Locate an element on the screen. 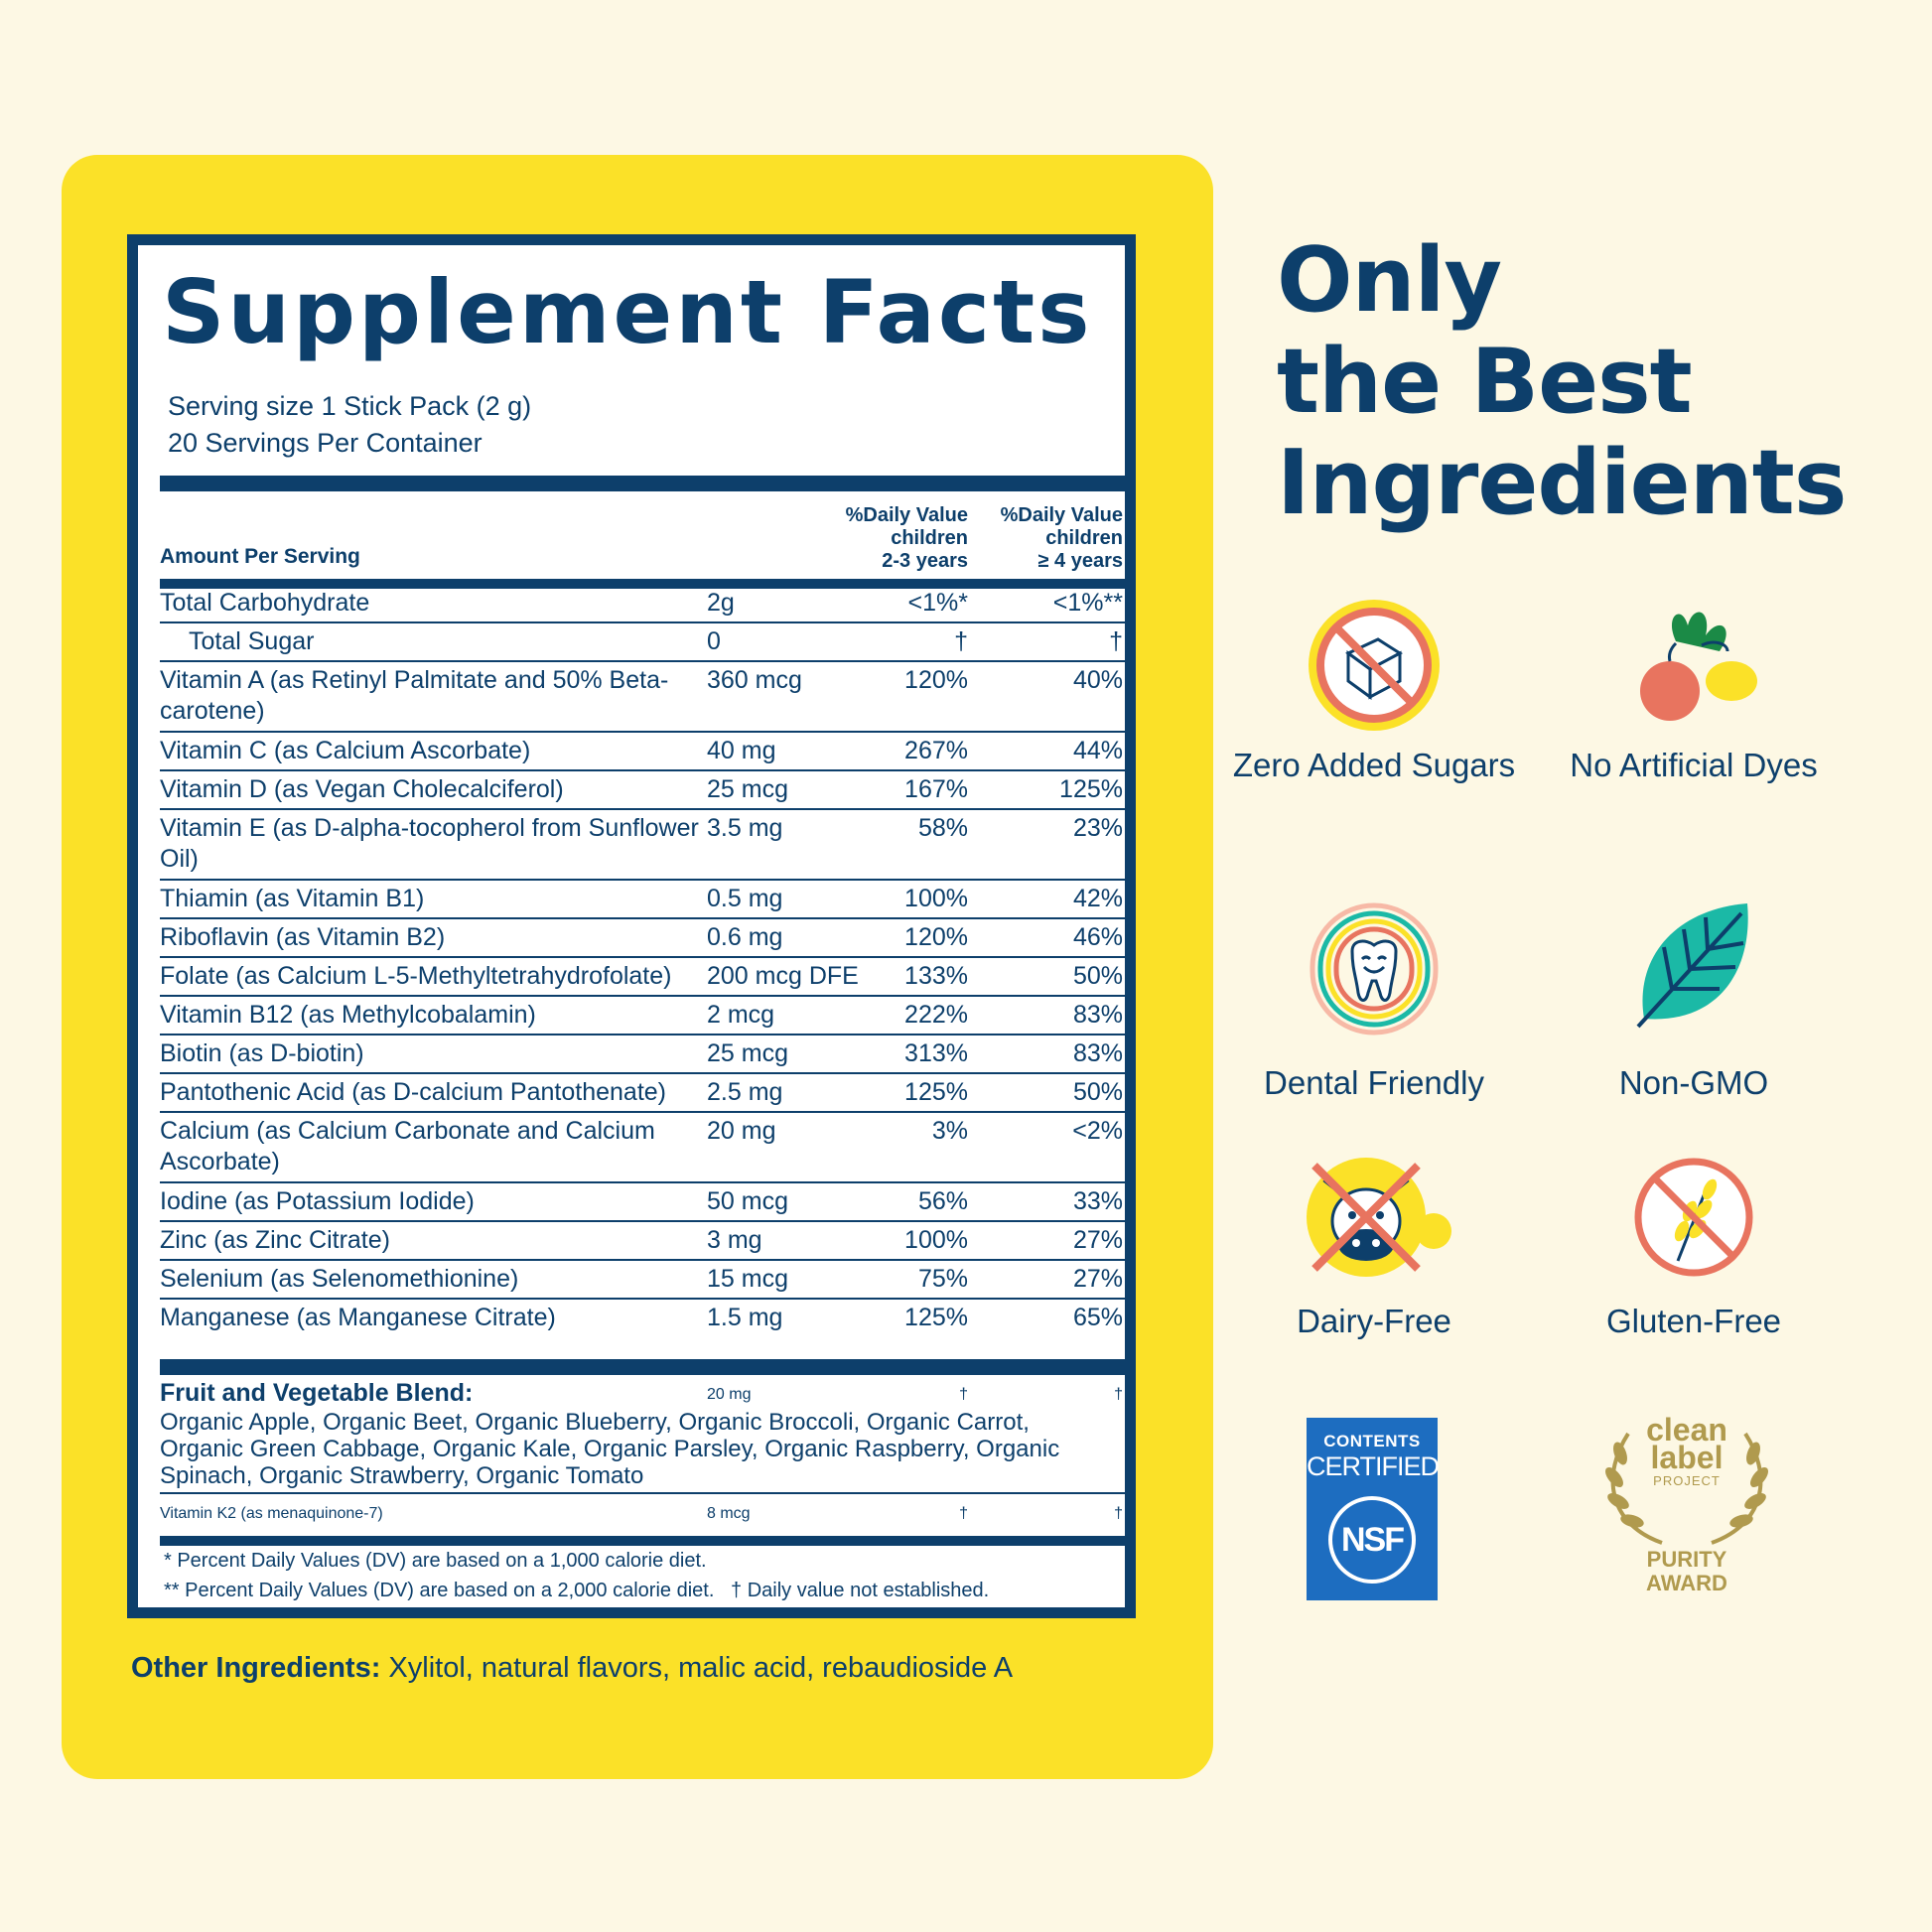 Image resolution: width=1932 pixels, height=1932 pixels. nutrient-dv1: 222% is located at coordinates (936, 1015).